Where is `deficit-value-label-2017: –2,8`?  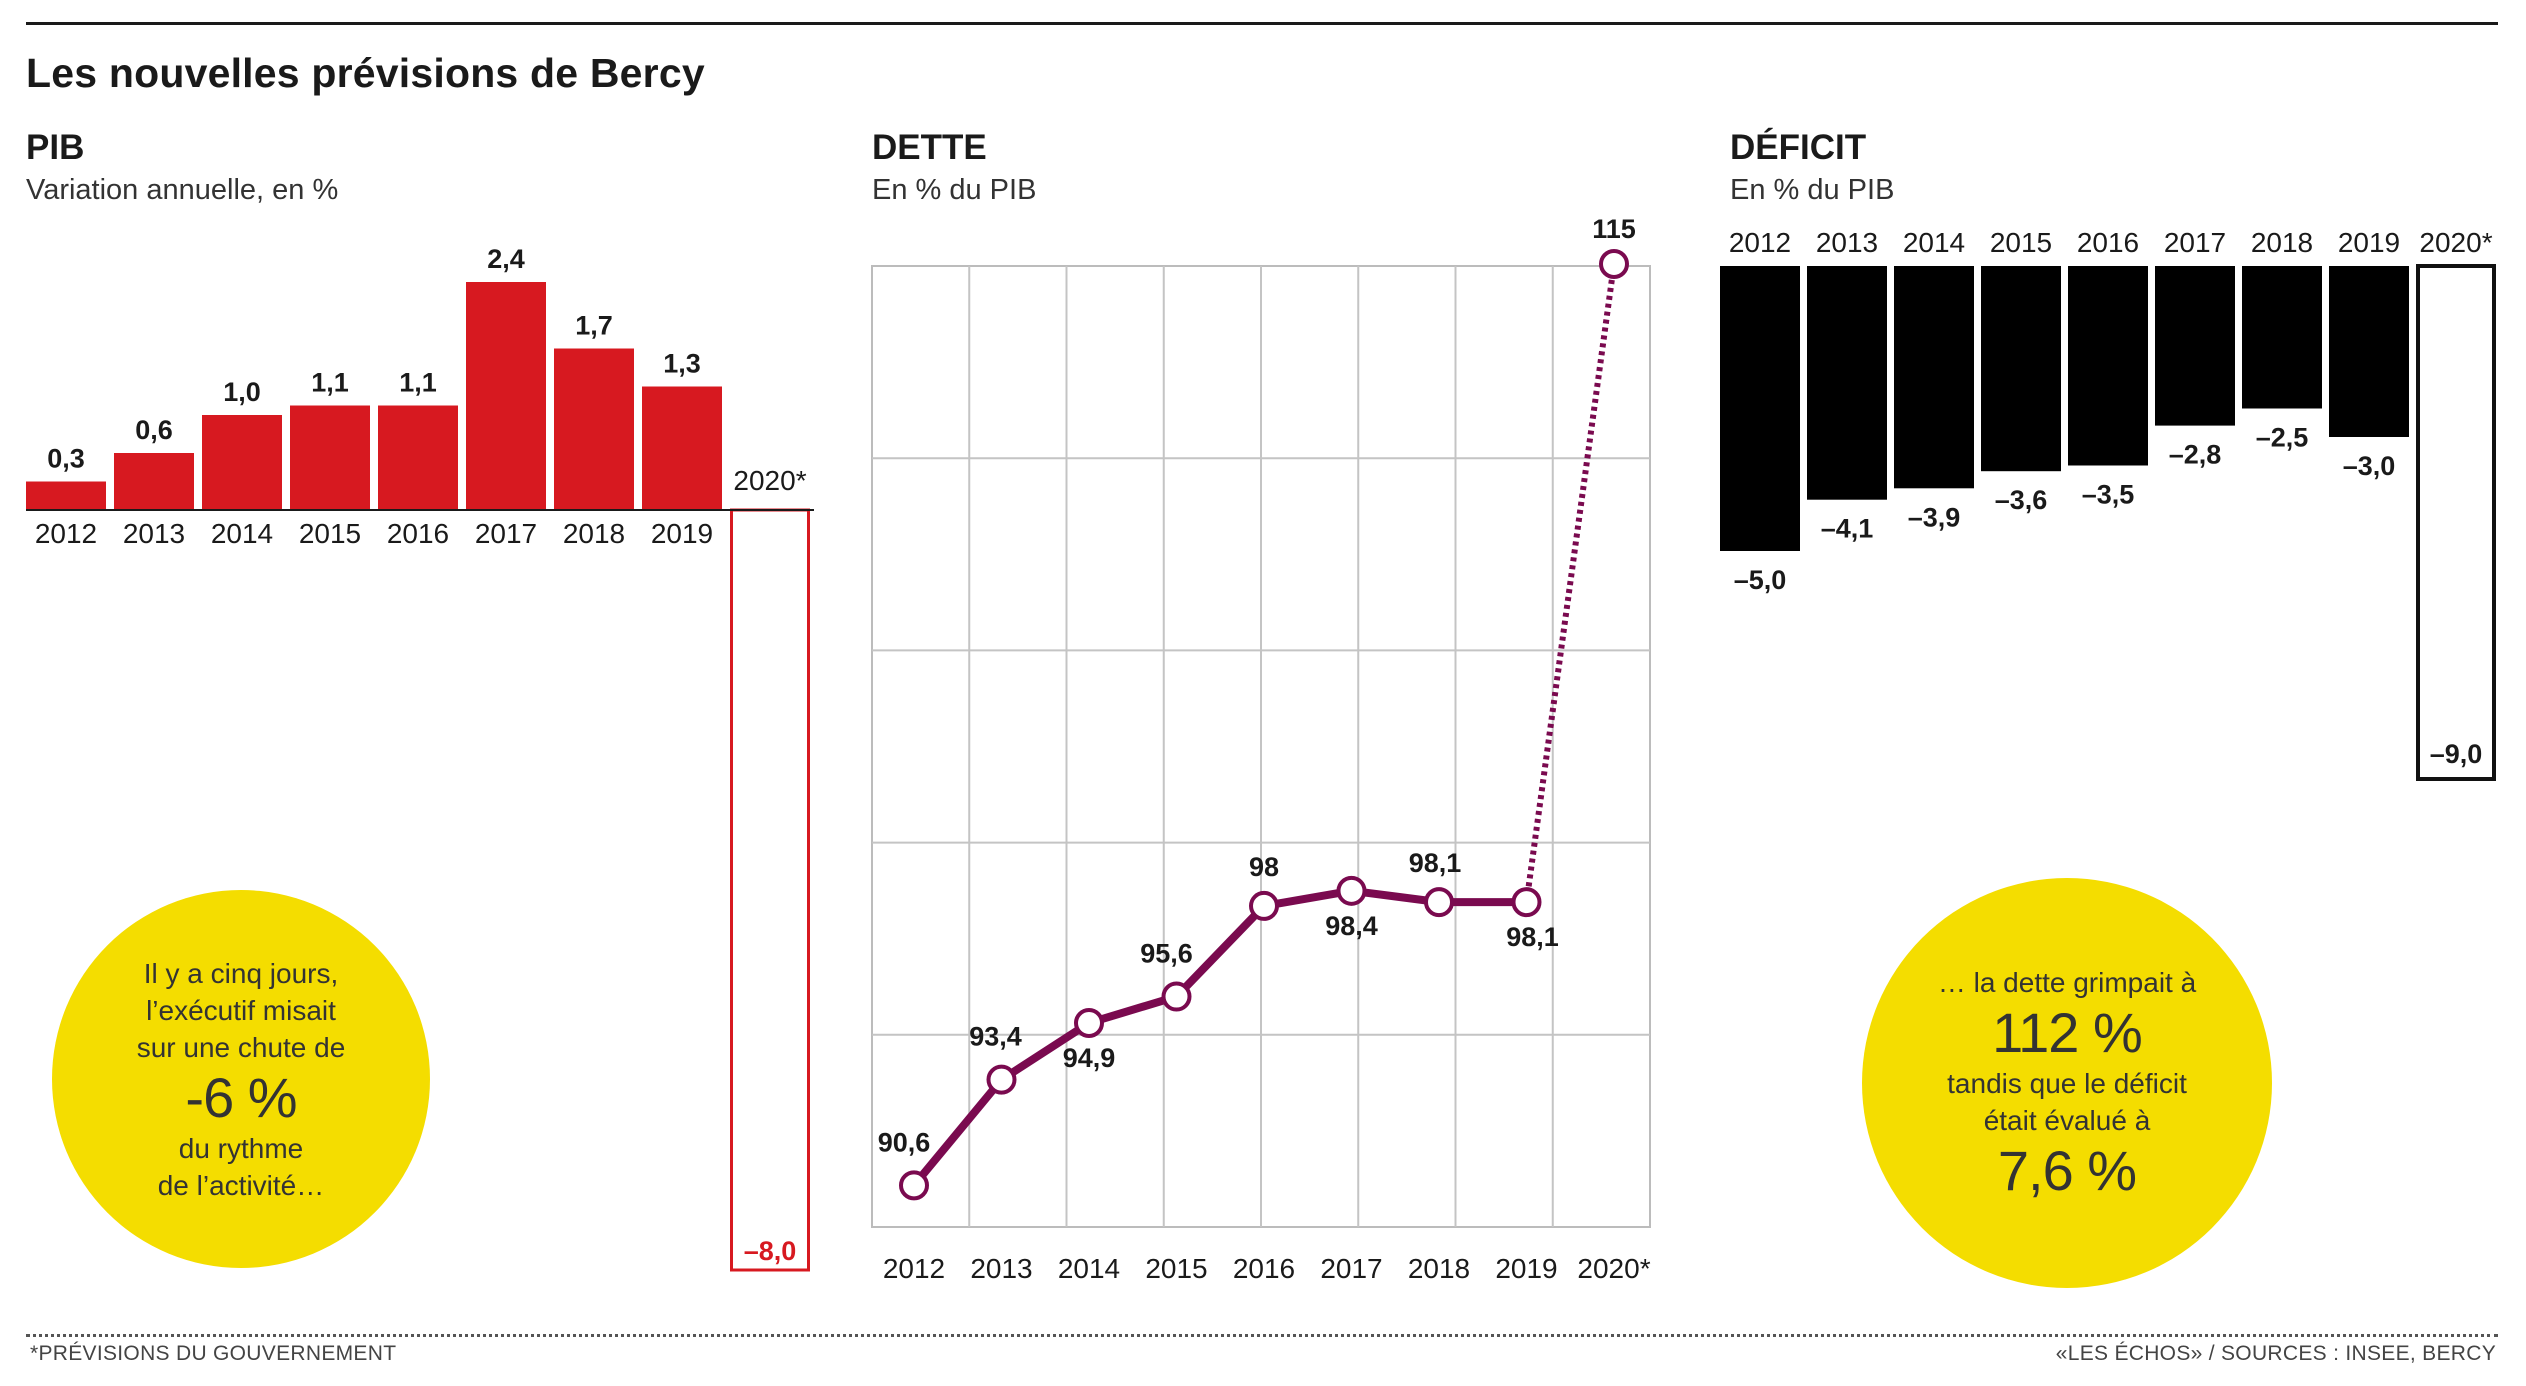 deficit-value-label-2017: –2,8 is located at coordinates (2195, 455).